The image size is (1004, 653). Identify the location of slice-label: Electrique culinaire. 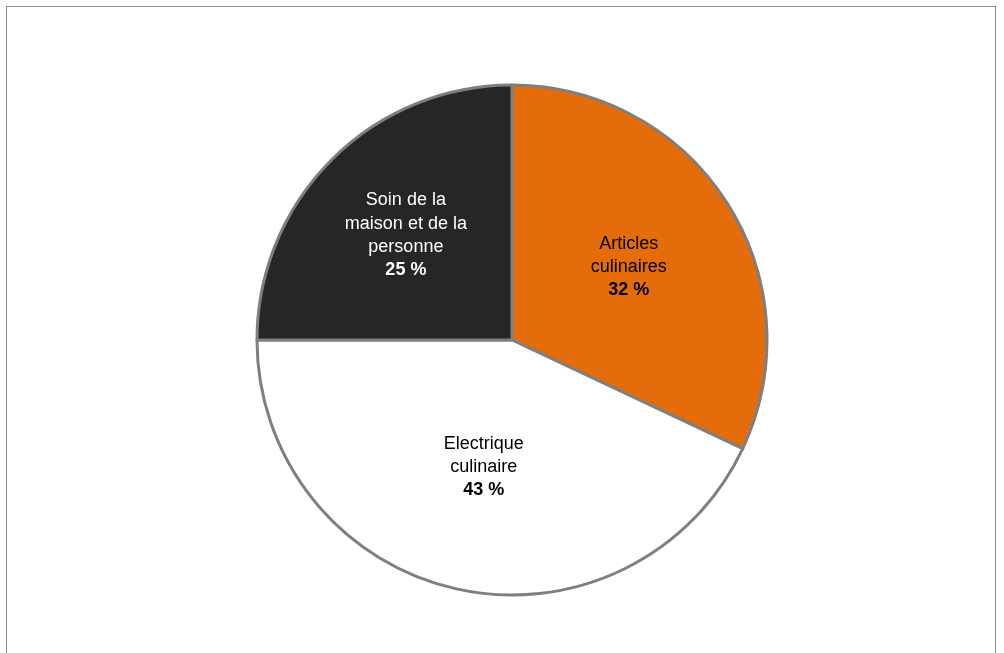
(483, 454).